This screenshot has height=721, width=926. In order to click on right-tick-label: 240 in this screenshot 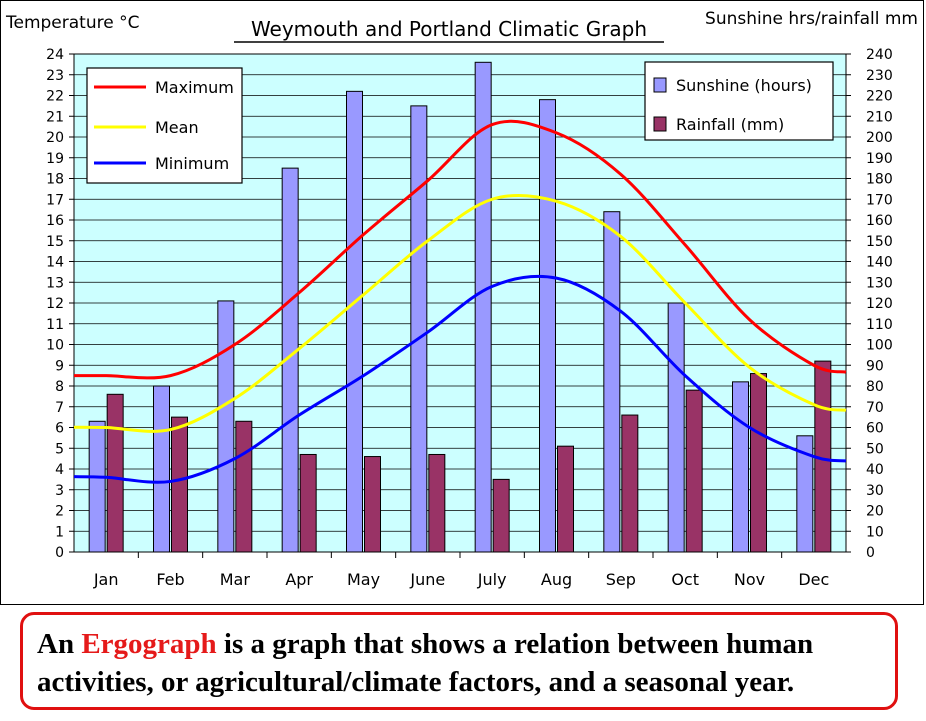, I will do `click(879, 55)`.